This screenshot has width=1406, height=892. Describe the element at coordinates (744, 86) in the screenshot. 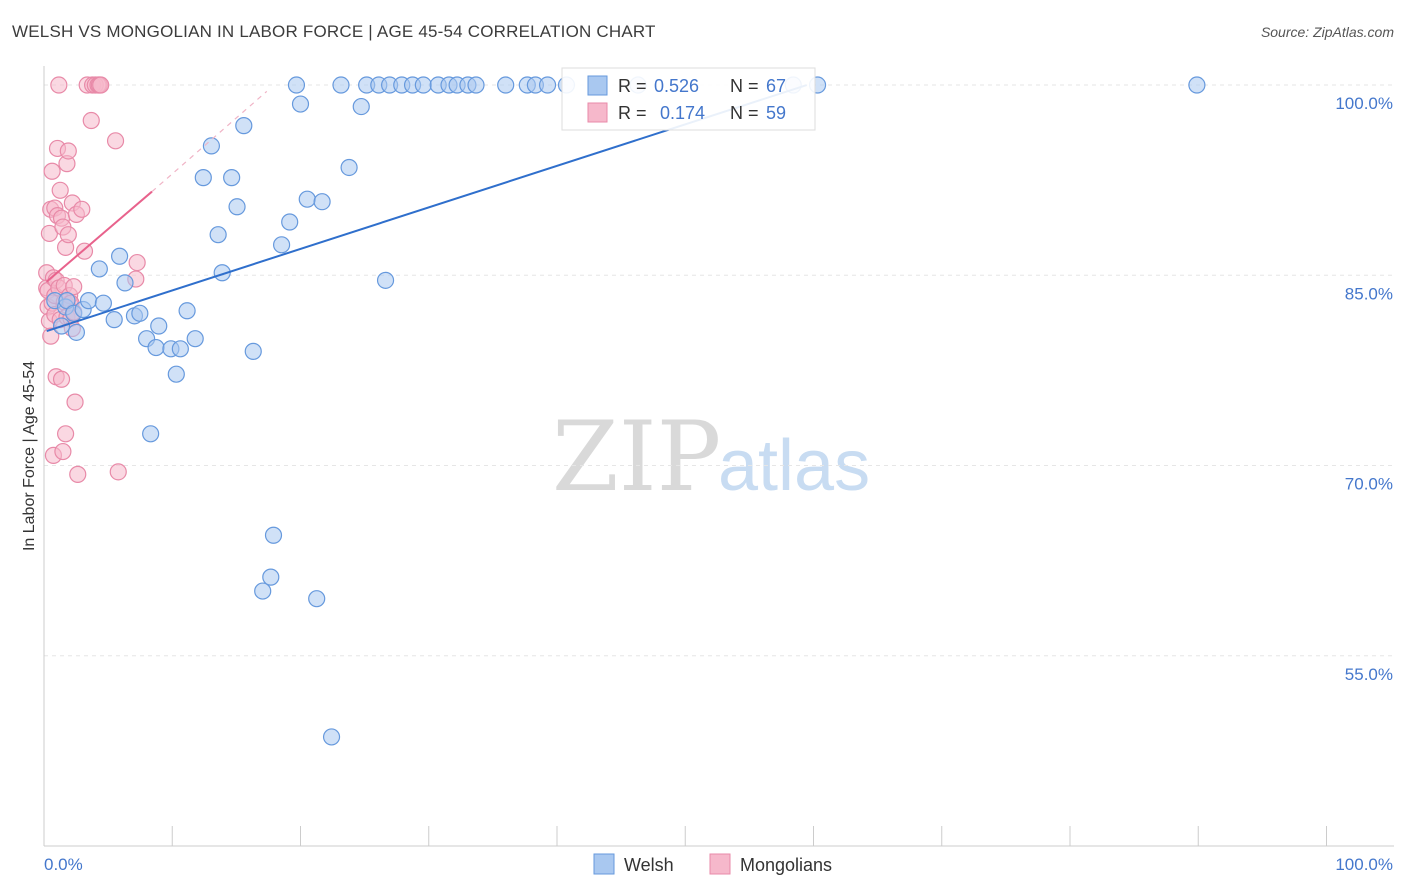

I see `legend-n-label-welsh: N =` at that location.